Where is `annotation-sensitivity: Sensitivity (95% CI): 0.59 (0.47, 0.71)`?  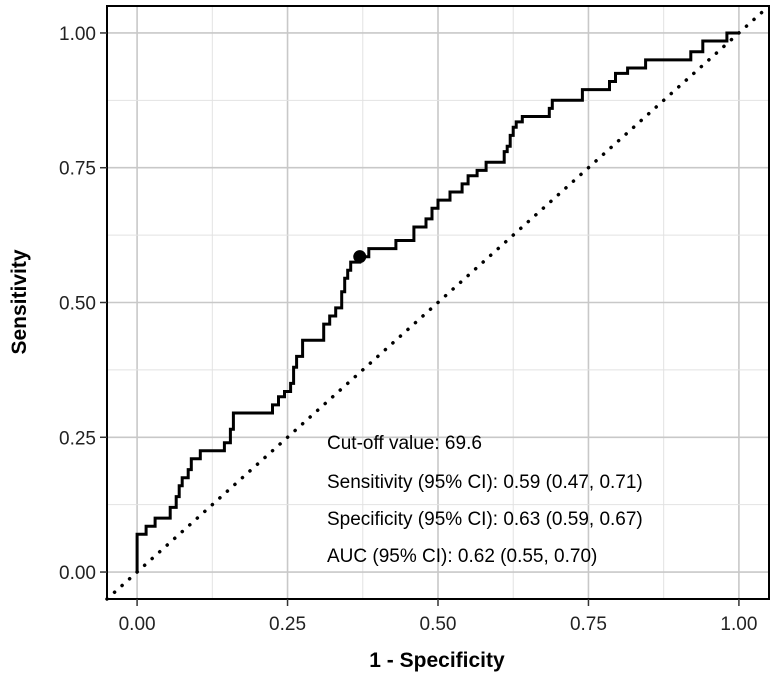 annotation-sensitivity: Sensitivity (95% CI): 0.59 (0.47, 0.71) is located at coordinates (485, 482).